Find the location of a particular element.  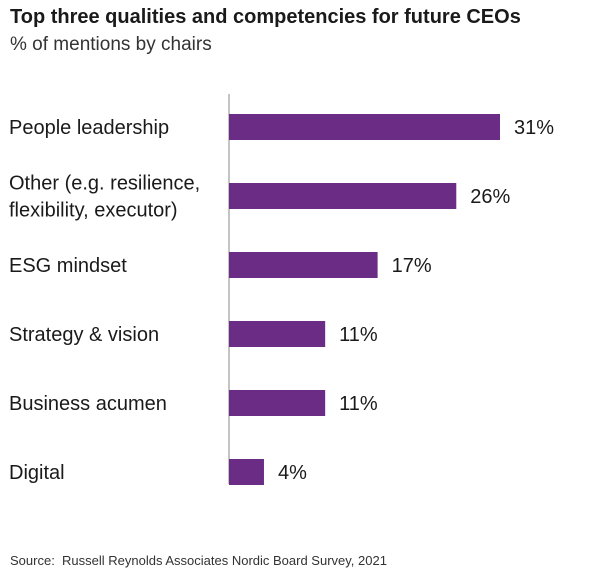

value-label: 4% is located at coordinates (292, 473).